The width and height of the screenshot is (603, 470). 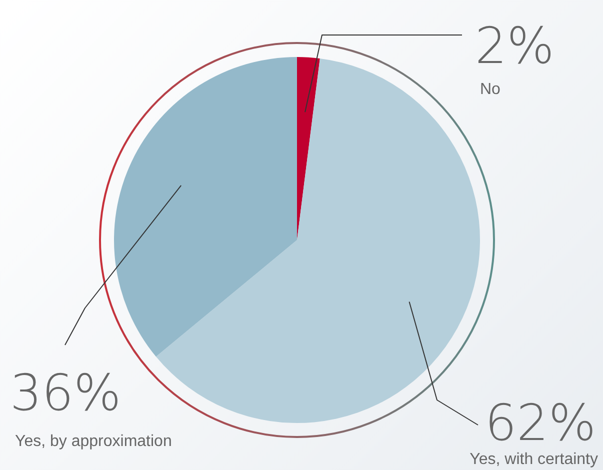 What do you see at coordinates (490, 89) in the screenshot?
I see `slice-label: No` at bounding box center [490, 89].